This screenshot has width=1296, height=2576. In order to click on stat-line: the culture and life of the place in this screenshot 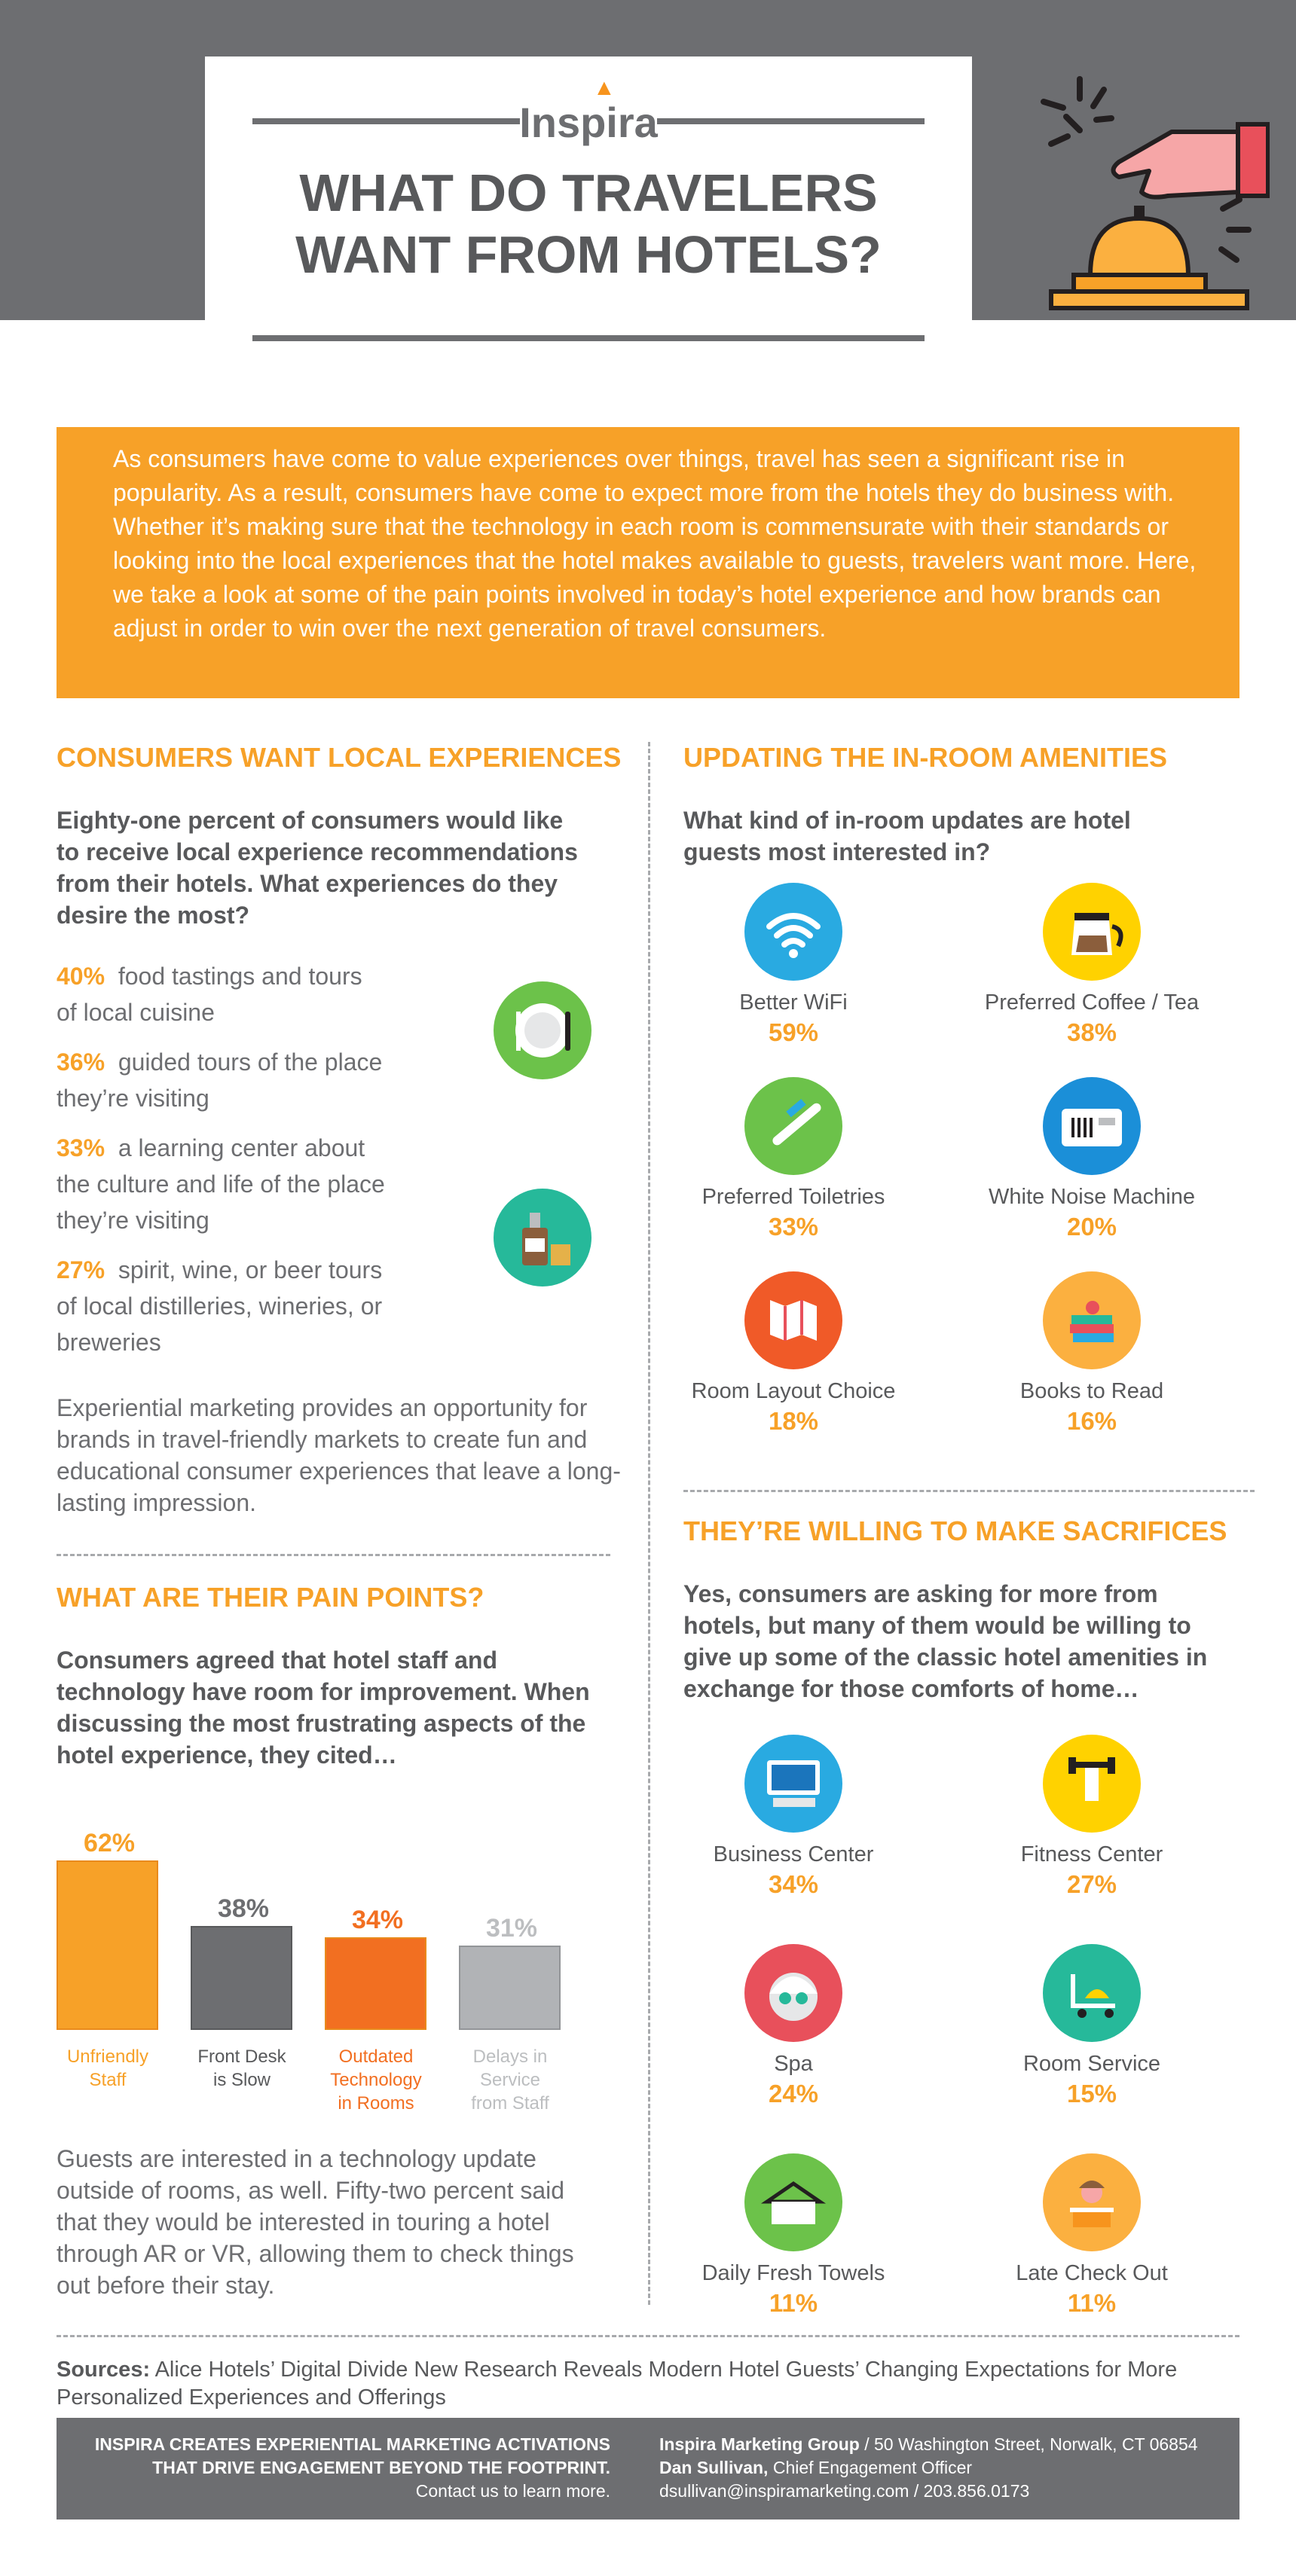, I will do `click(221, 1184)`.